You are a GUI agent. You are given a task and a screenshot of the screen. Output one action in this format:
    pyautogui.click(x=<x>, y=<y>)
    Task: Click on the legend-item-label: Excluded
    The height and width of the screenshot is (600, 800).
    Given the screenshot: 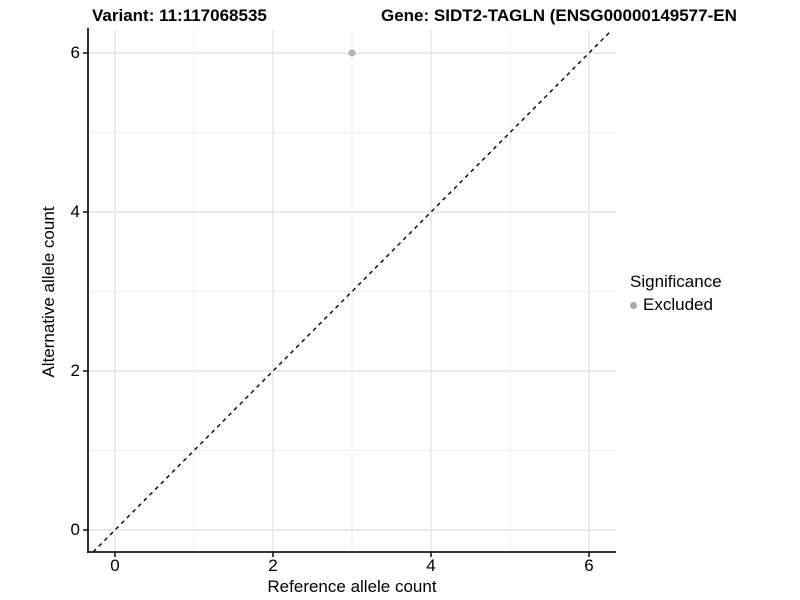 What is the action you would take?
    pyautogui.click(x=678, y=304)
    